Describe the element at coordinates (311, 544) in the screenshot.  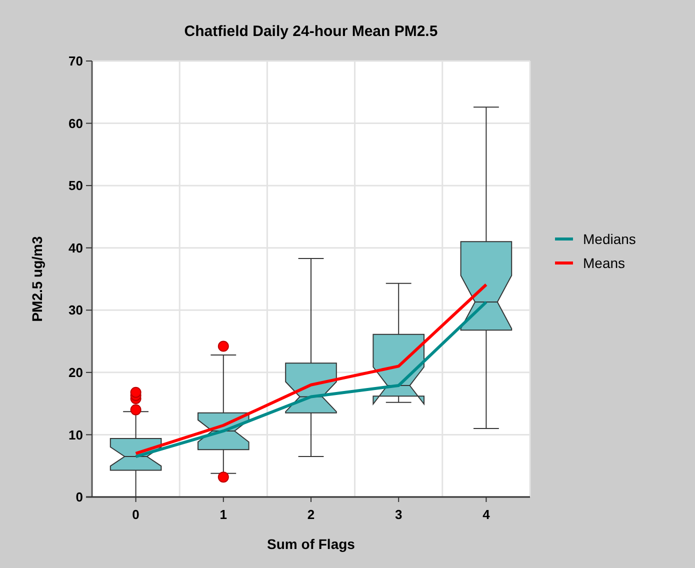
I see `x-axis-title: Sum of Flags` at that location.